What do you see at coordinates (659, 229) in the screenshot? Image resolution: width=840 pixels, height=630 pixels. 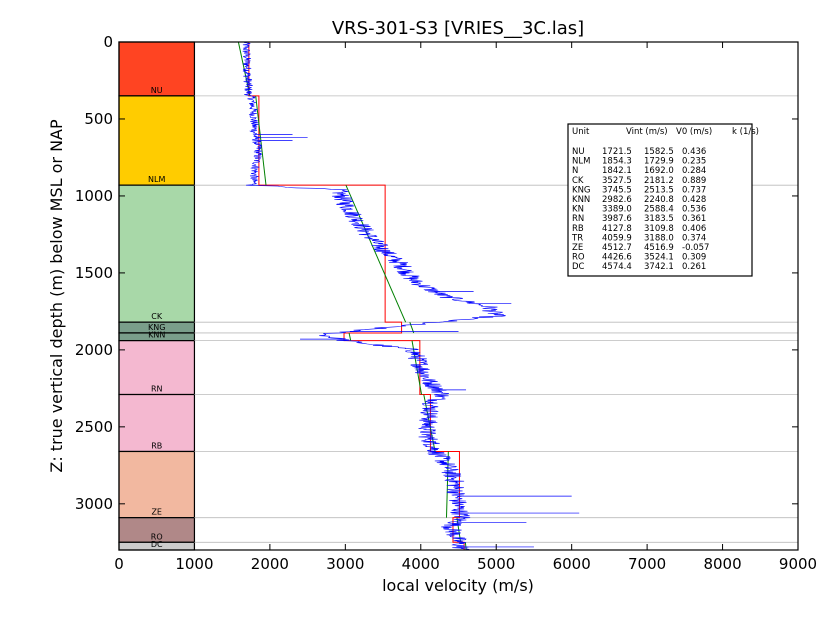 I see `legend-cell-8-2: 3109.8` at bounding box center [659, 229].